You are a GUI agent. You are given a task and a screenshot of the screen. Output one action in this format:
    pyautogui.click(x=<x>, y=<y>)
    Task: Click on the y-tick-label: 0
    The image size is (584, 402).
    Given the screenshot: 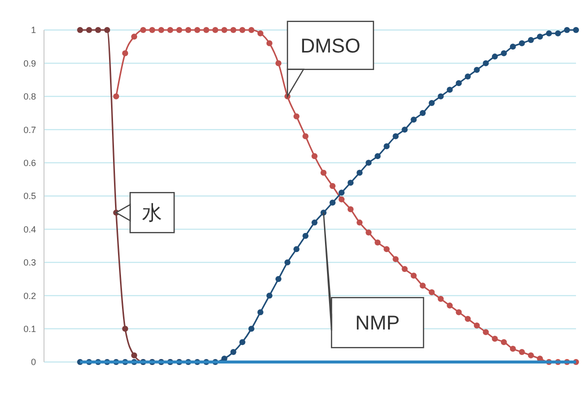 What is the action you would take?
    pyautogui.click(x=33, y=362)
    